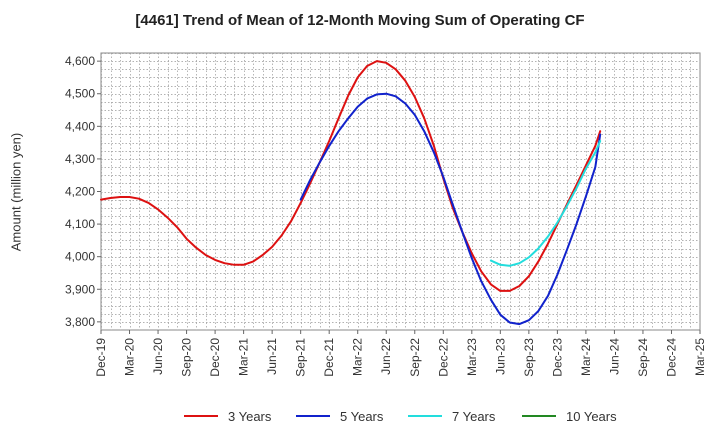 The image size is (720, 440). Describe the element at coordinates (643, 357) in the screenshot. I see `x-tick-label: Sep-24` at that location.